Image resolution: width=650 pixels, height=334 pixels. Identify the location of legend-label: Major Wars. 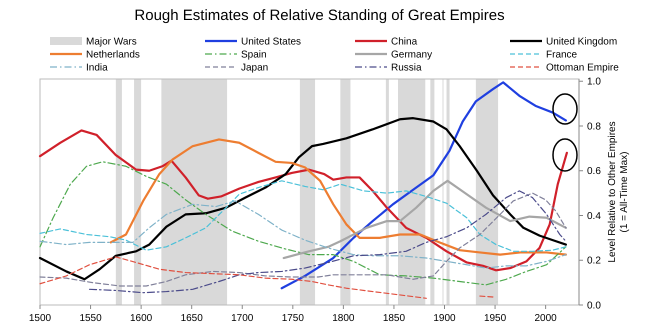
(111, 42).